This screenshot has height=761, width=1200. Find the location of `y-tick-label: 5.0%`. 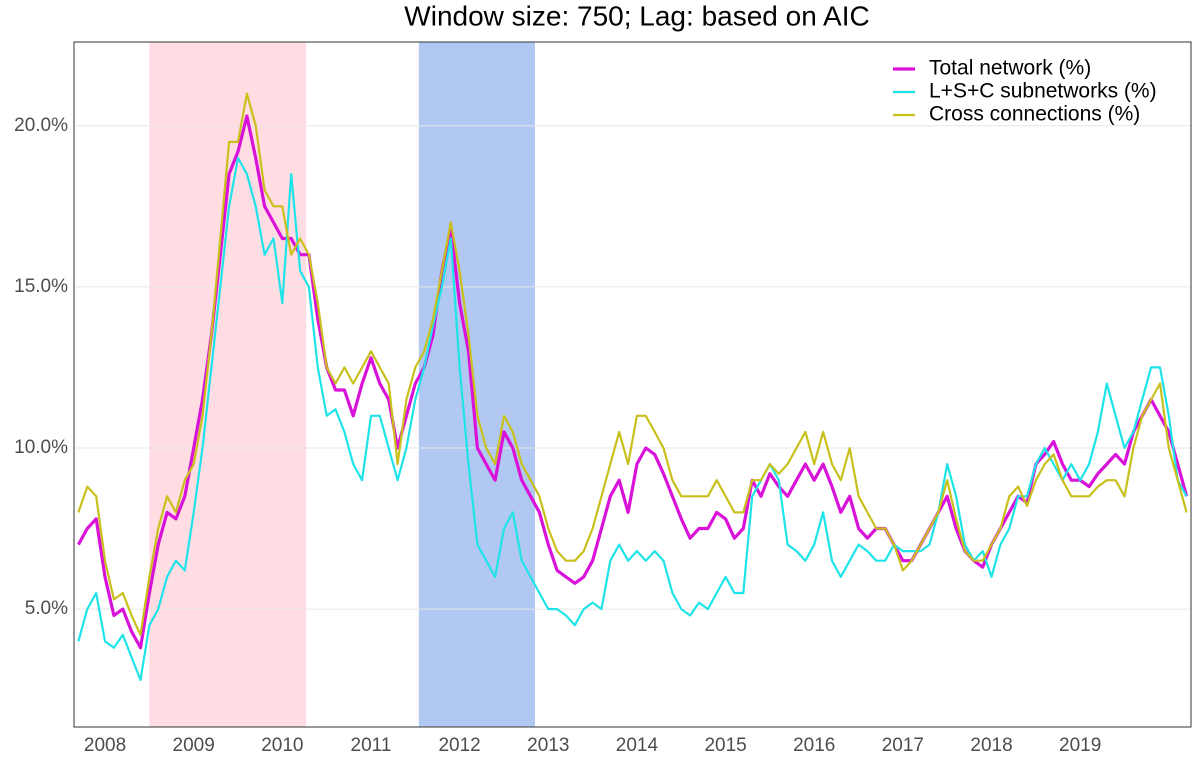

y-tick-label: 5.0% is located at coordinates (46, 608).